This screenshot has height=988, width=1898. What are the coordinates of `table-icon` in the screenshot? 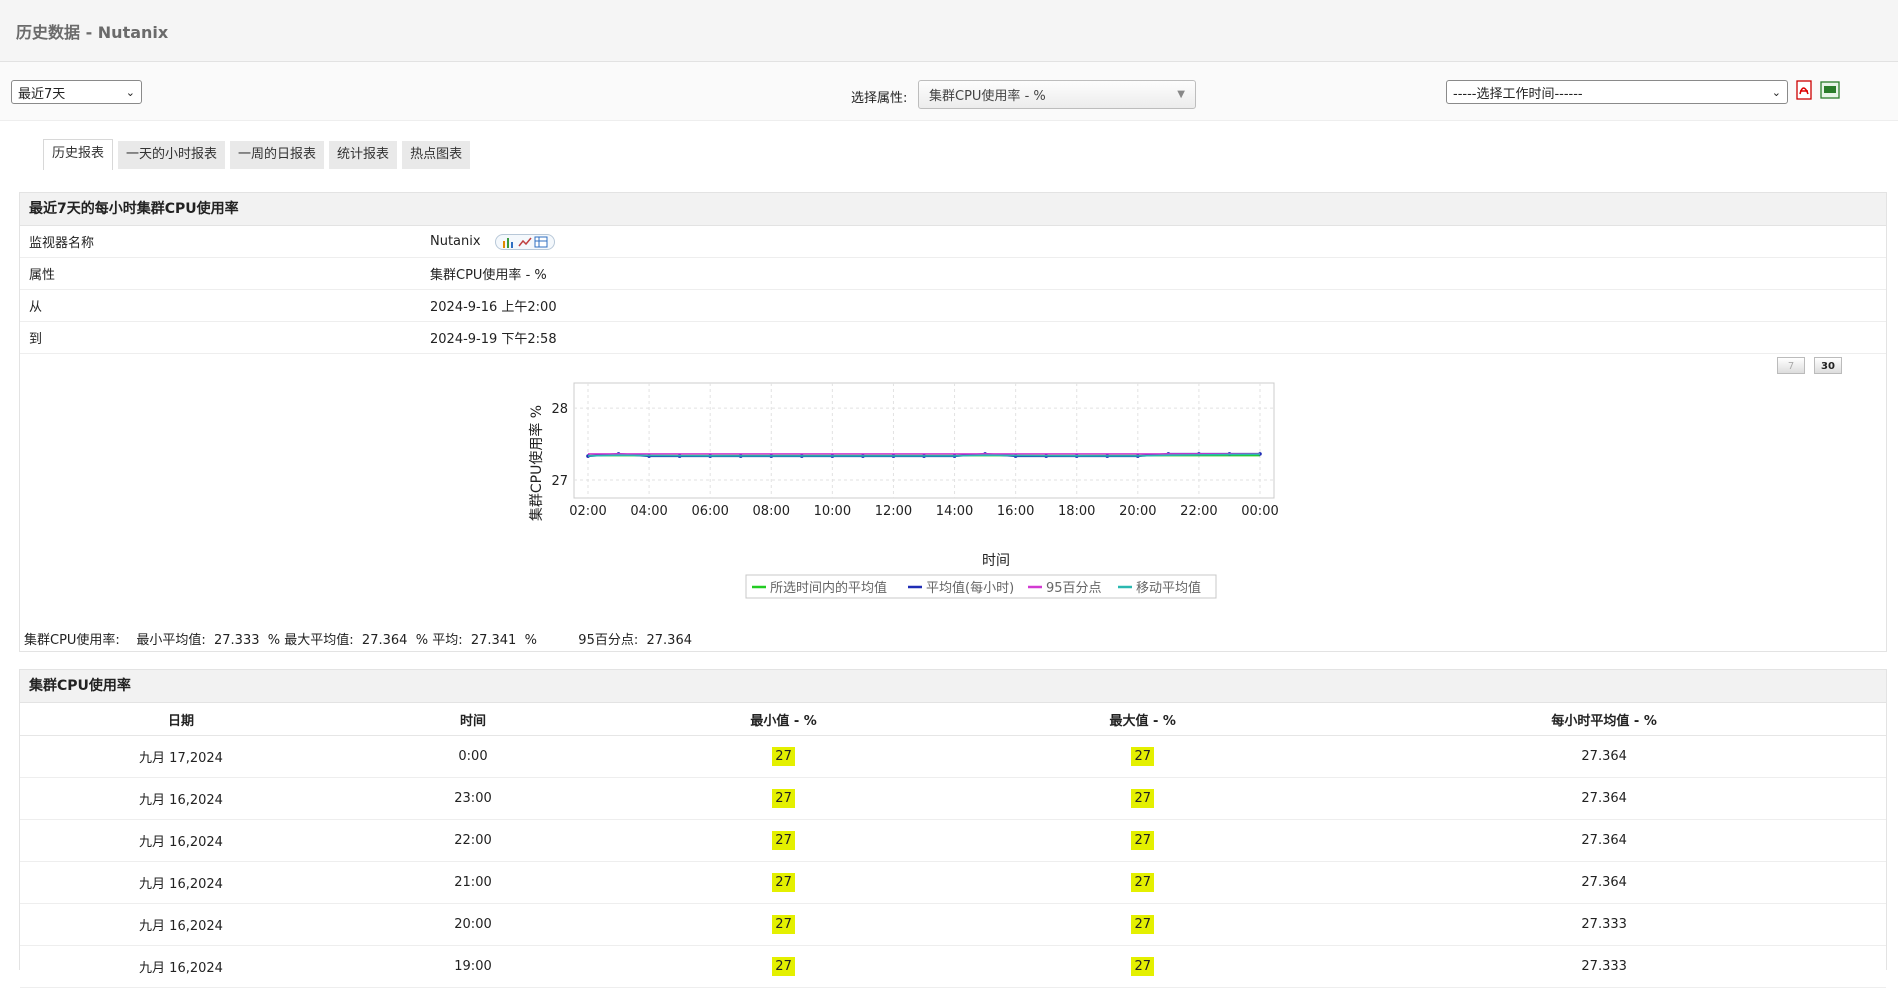 It's located at (541, 242).